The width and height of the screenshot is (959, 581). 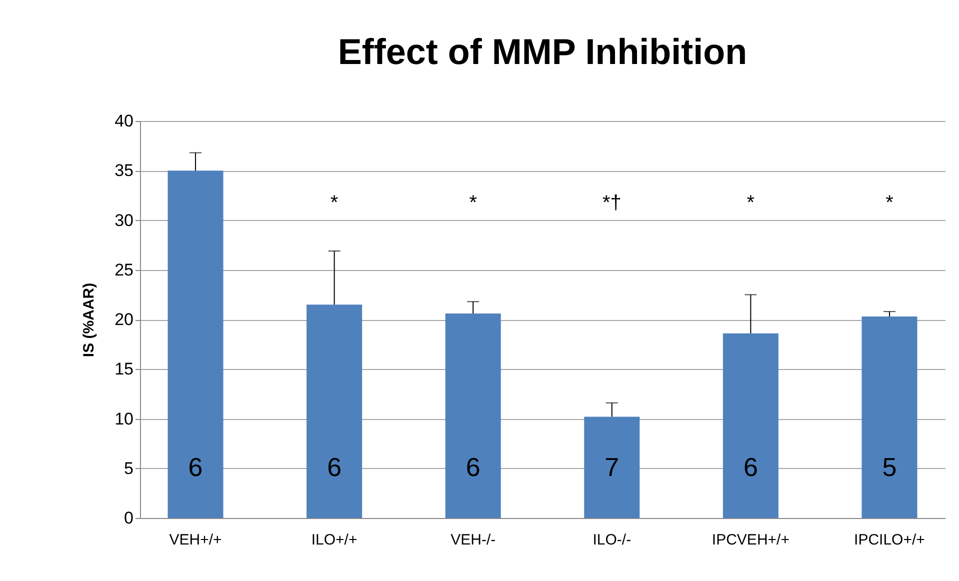 I want to click on y-tick-label: 25, so click(x=124, y=270).